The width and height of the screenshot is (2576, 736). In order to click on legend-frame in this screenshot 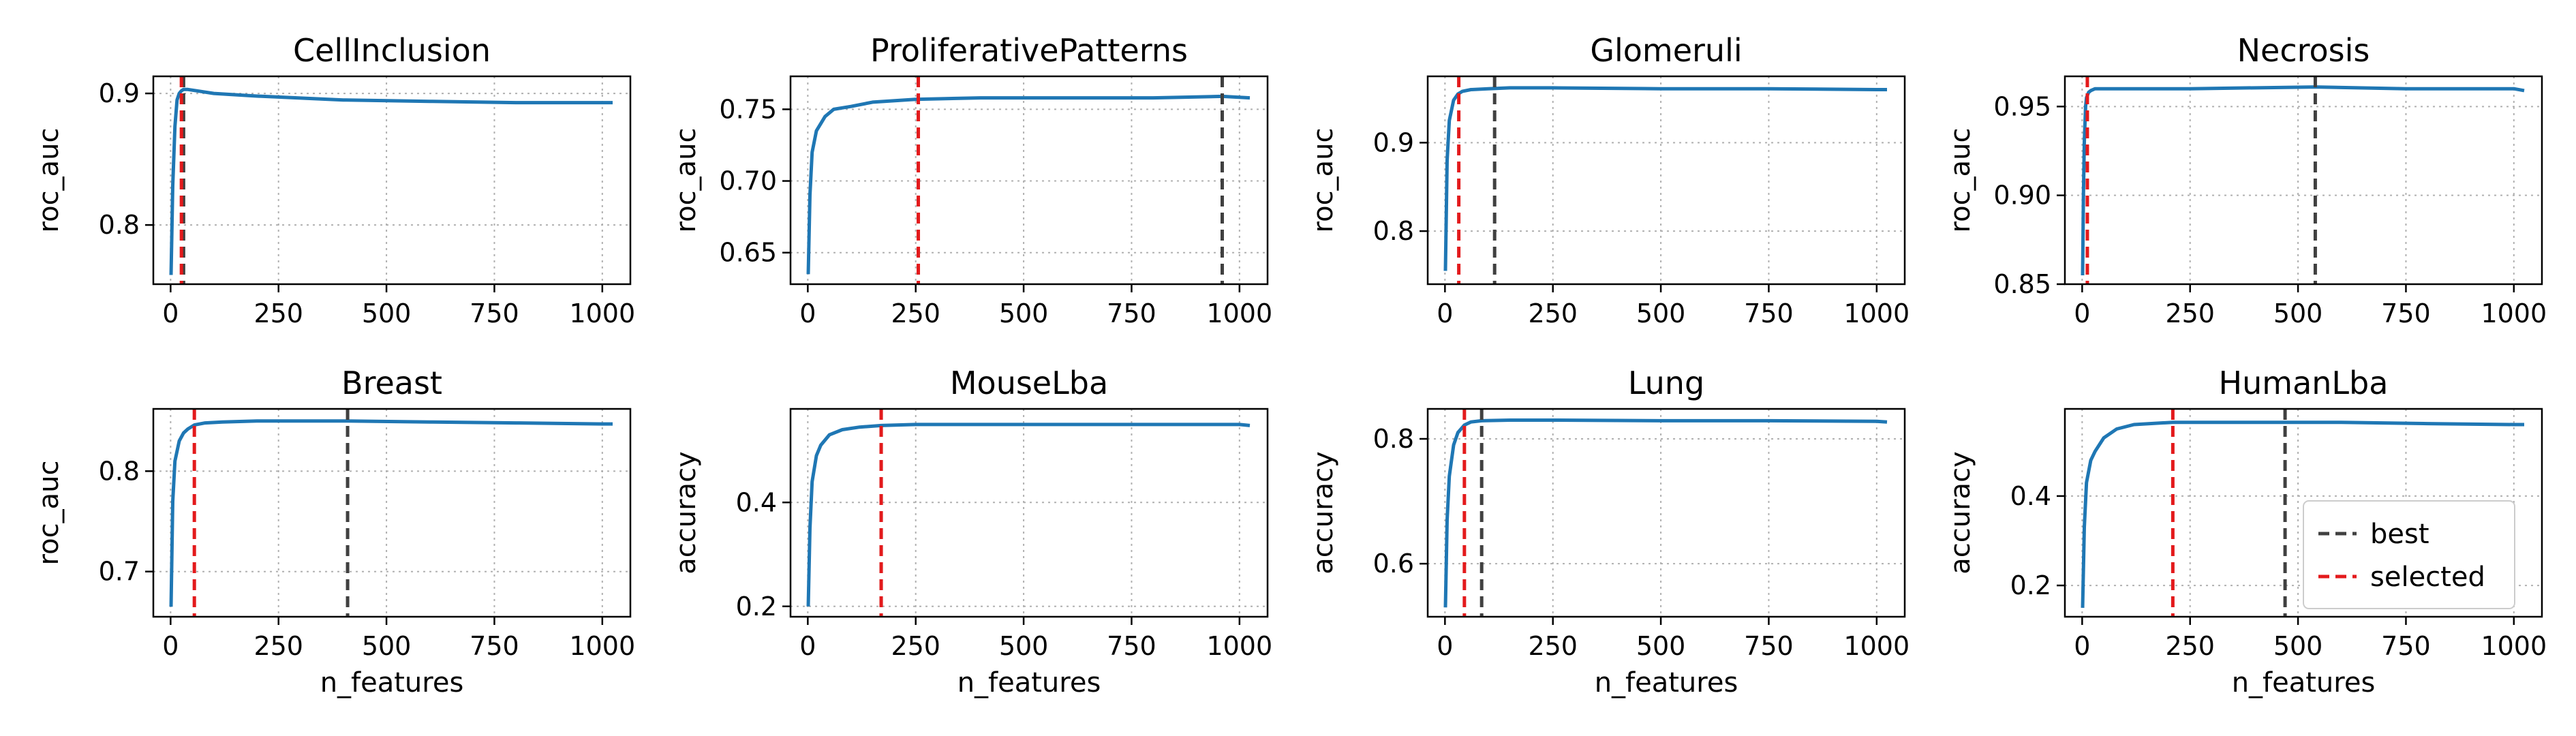, I will do `click(2409, 554)`.